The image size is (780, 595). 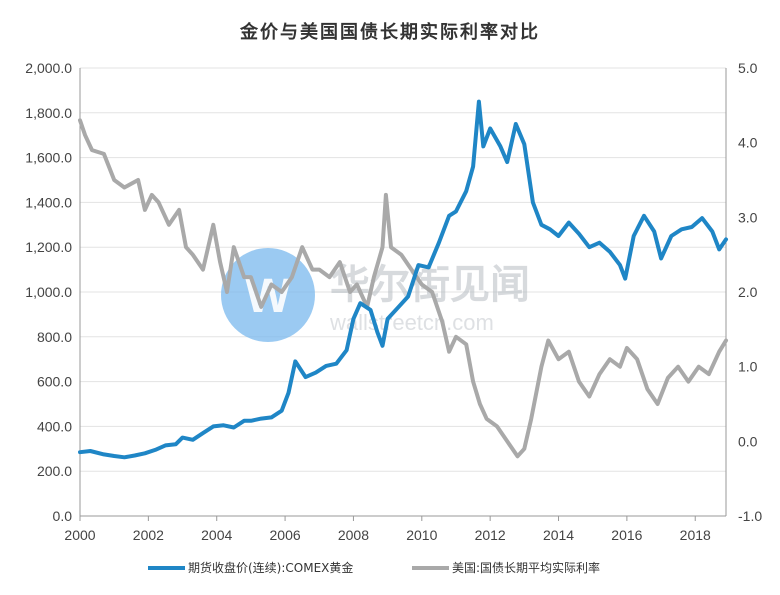 I want to click on watermark-brand-text: 华尔街见闻, so click(x=430, y=285).